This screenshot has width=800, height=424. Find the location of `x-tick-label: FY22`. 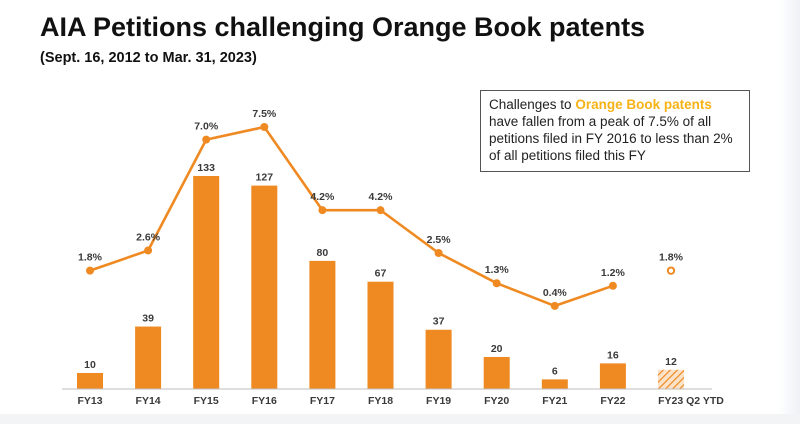

x-tick-label: FY22 is located at coordinates (612, 401).